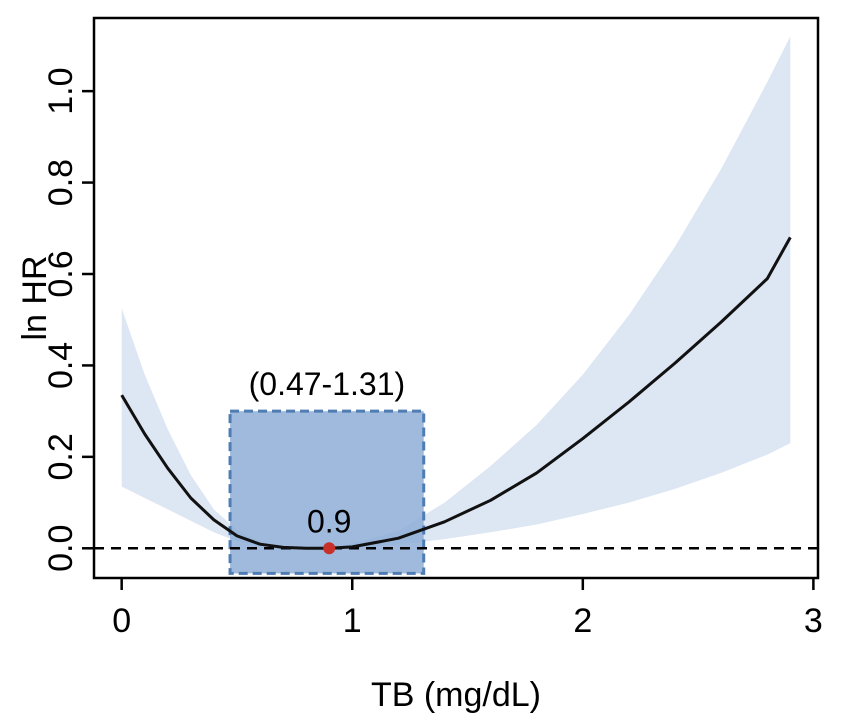 The height and width of the screenshot is (724, 846). Describe the element at coordinates (61, 91) in the screenshot. I see `y-tick-label: 1.0` at that location.